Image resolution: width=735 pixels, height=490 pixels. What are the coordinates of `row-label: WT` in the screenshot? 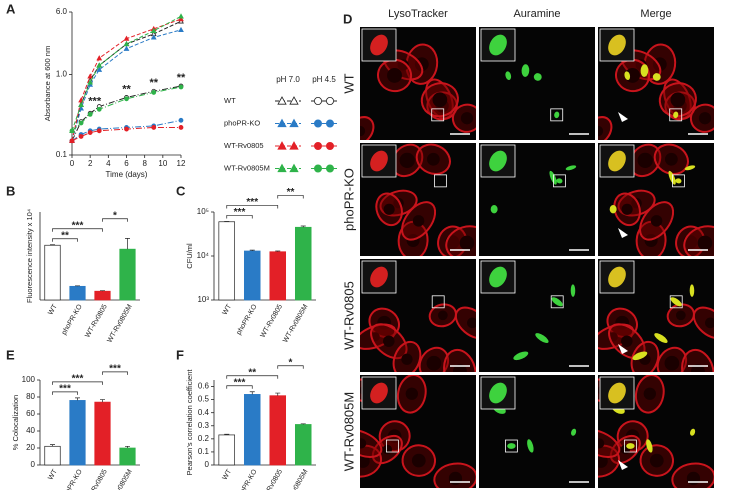 It's located at (348, 83).